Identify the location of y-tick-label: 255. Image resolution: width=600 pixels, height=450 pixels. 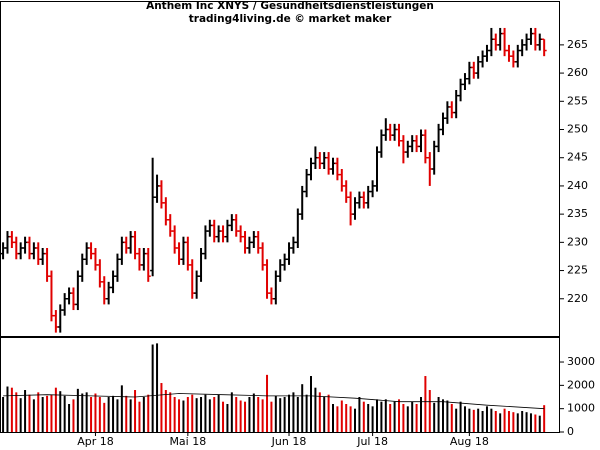
(577, 100).